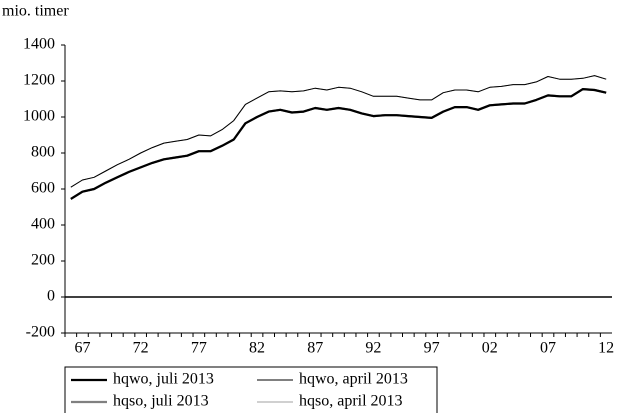 Image resolution: width=619 pixels, height=413 pixels. What do you see at coordinates (257, 348) in the screenshot?
I see `x-tick-label: 82` at bounding box center [257, 348].